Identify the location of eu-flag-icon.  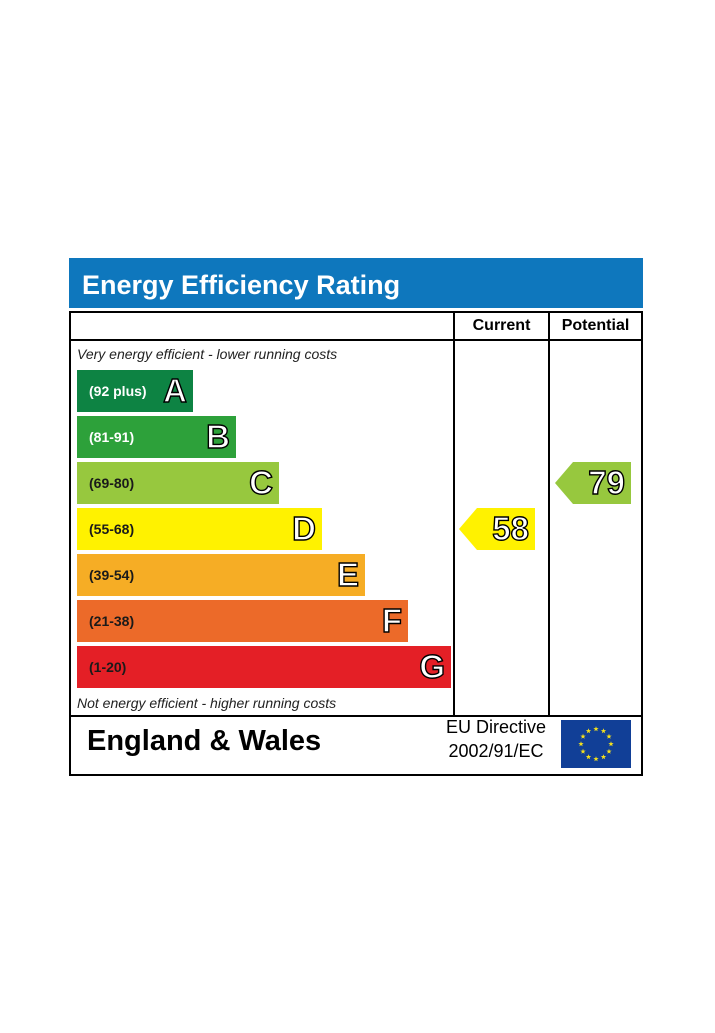
(596, 744).